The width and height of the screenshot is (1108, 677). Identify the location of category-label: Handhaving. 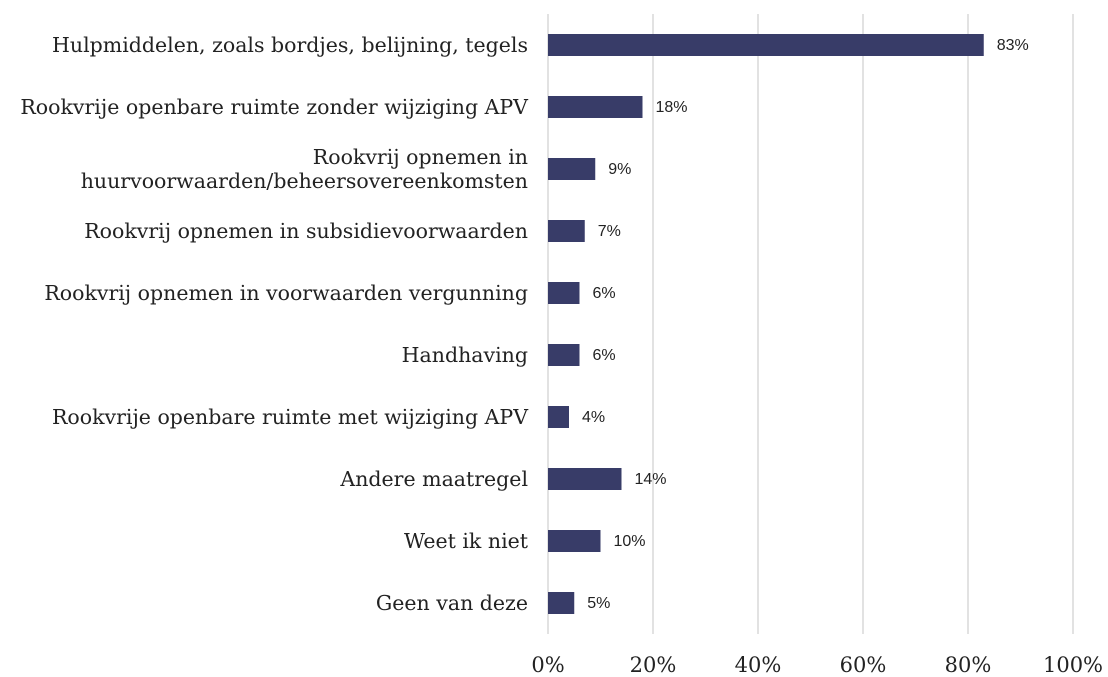
(464, 355).